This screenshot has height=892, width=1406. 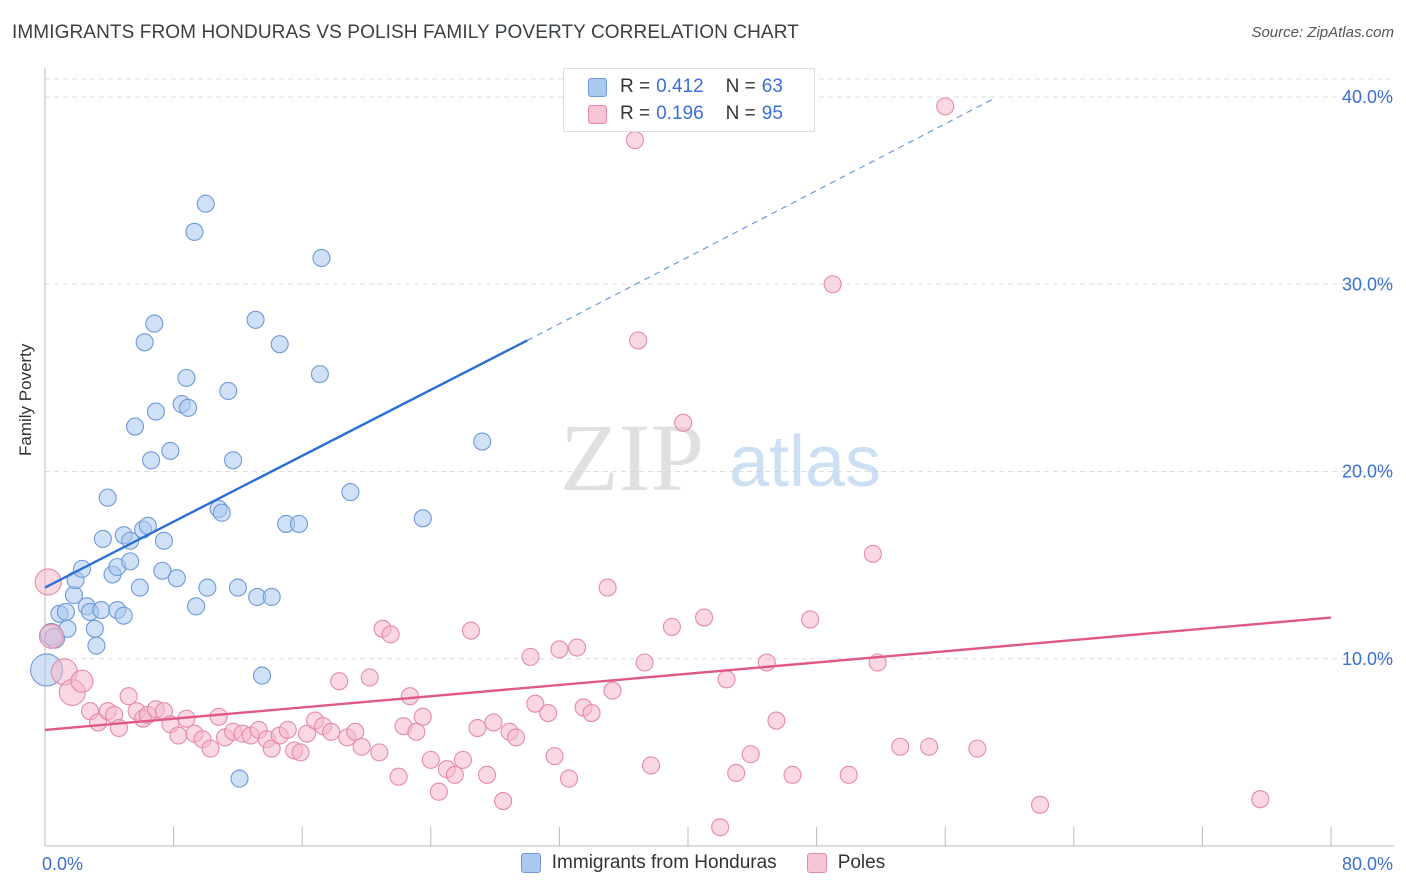 I want to click on legend-row-honduras: R = 0.412 N = 63, so click(x=685, y=87).